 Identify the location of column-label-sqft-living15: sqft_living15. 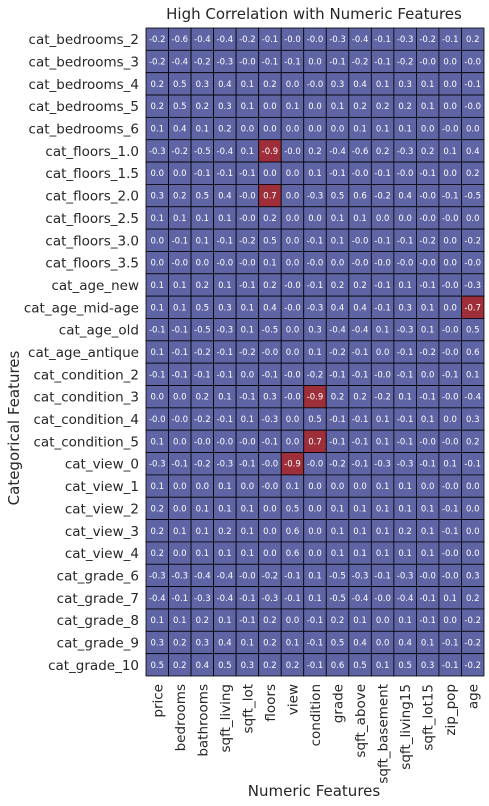
(406, 727).